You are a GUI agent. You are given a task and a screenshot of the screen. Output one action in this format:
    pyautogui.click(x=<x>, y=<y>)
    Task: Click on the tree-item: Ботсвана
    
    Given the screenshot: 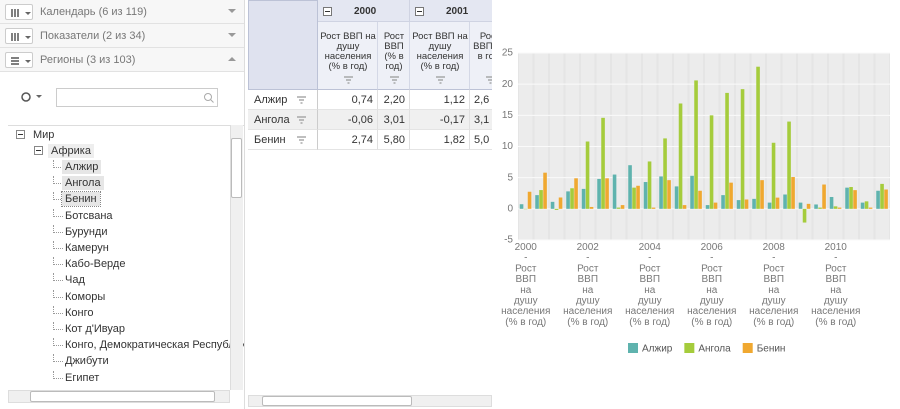 What is the action you would take?
    pyautogui.click(x=89, y=215)
    